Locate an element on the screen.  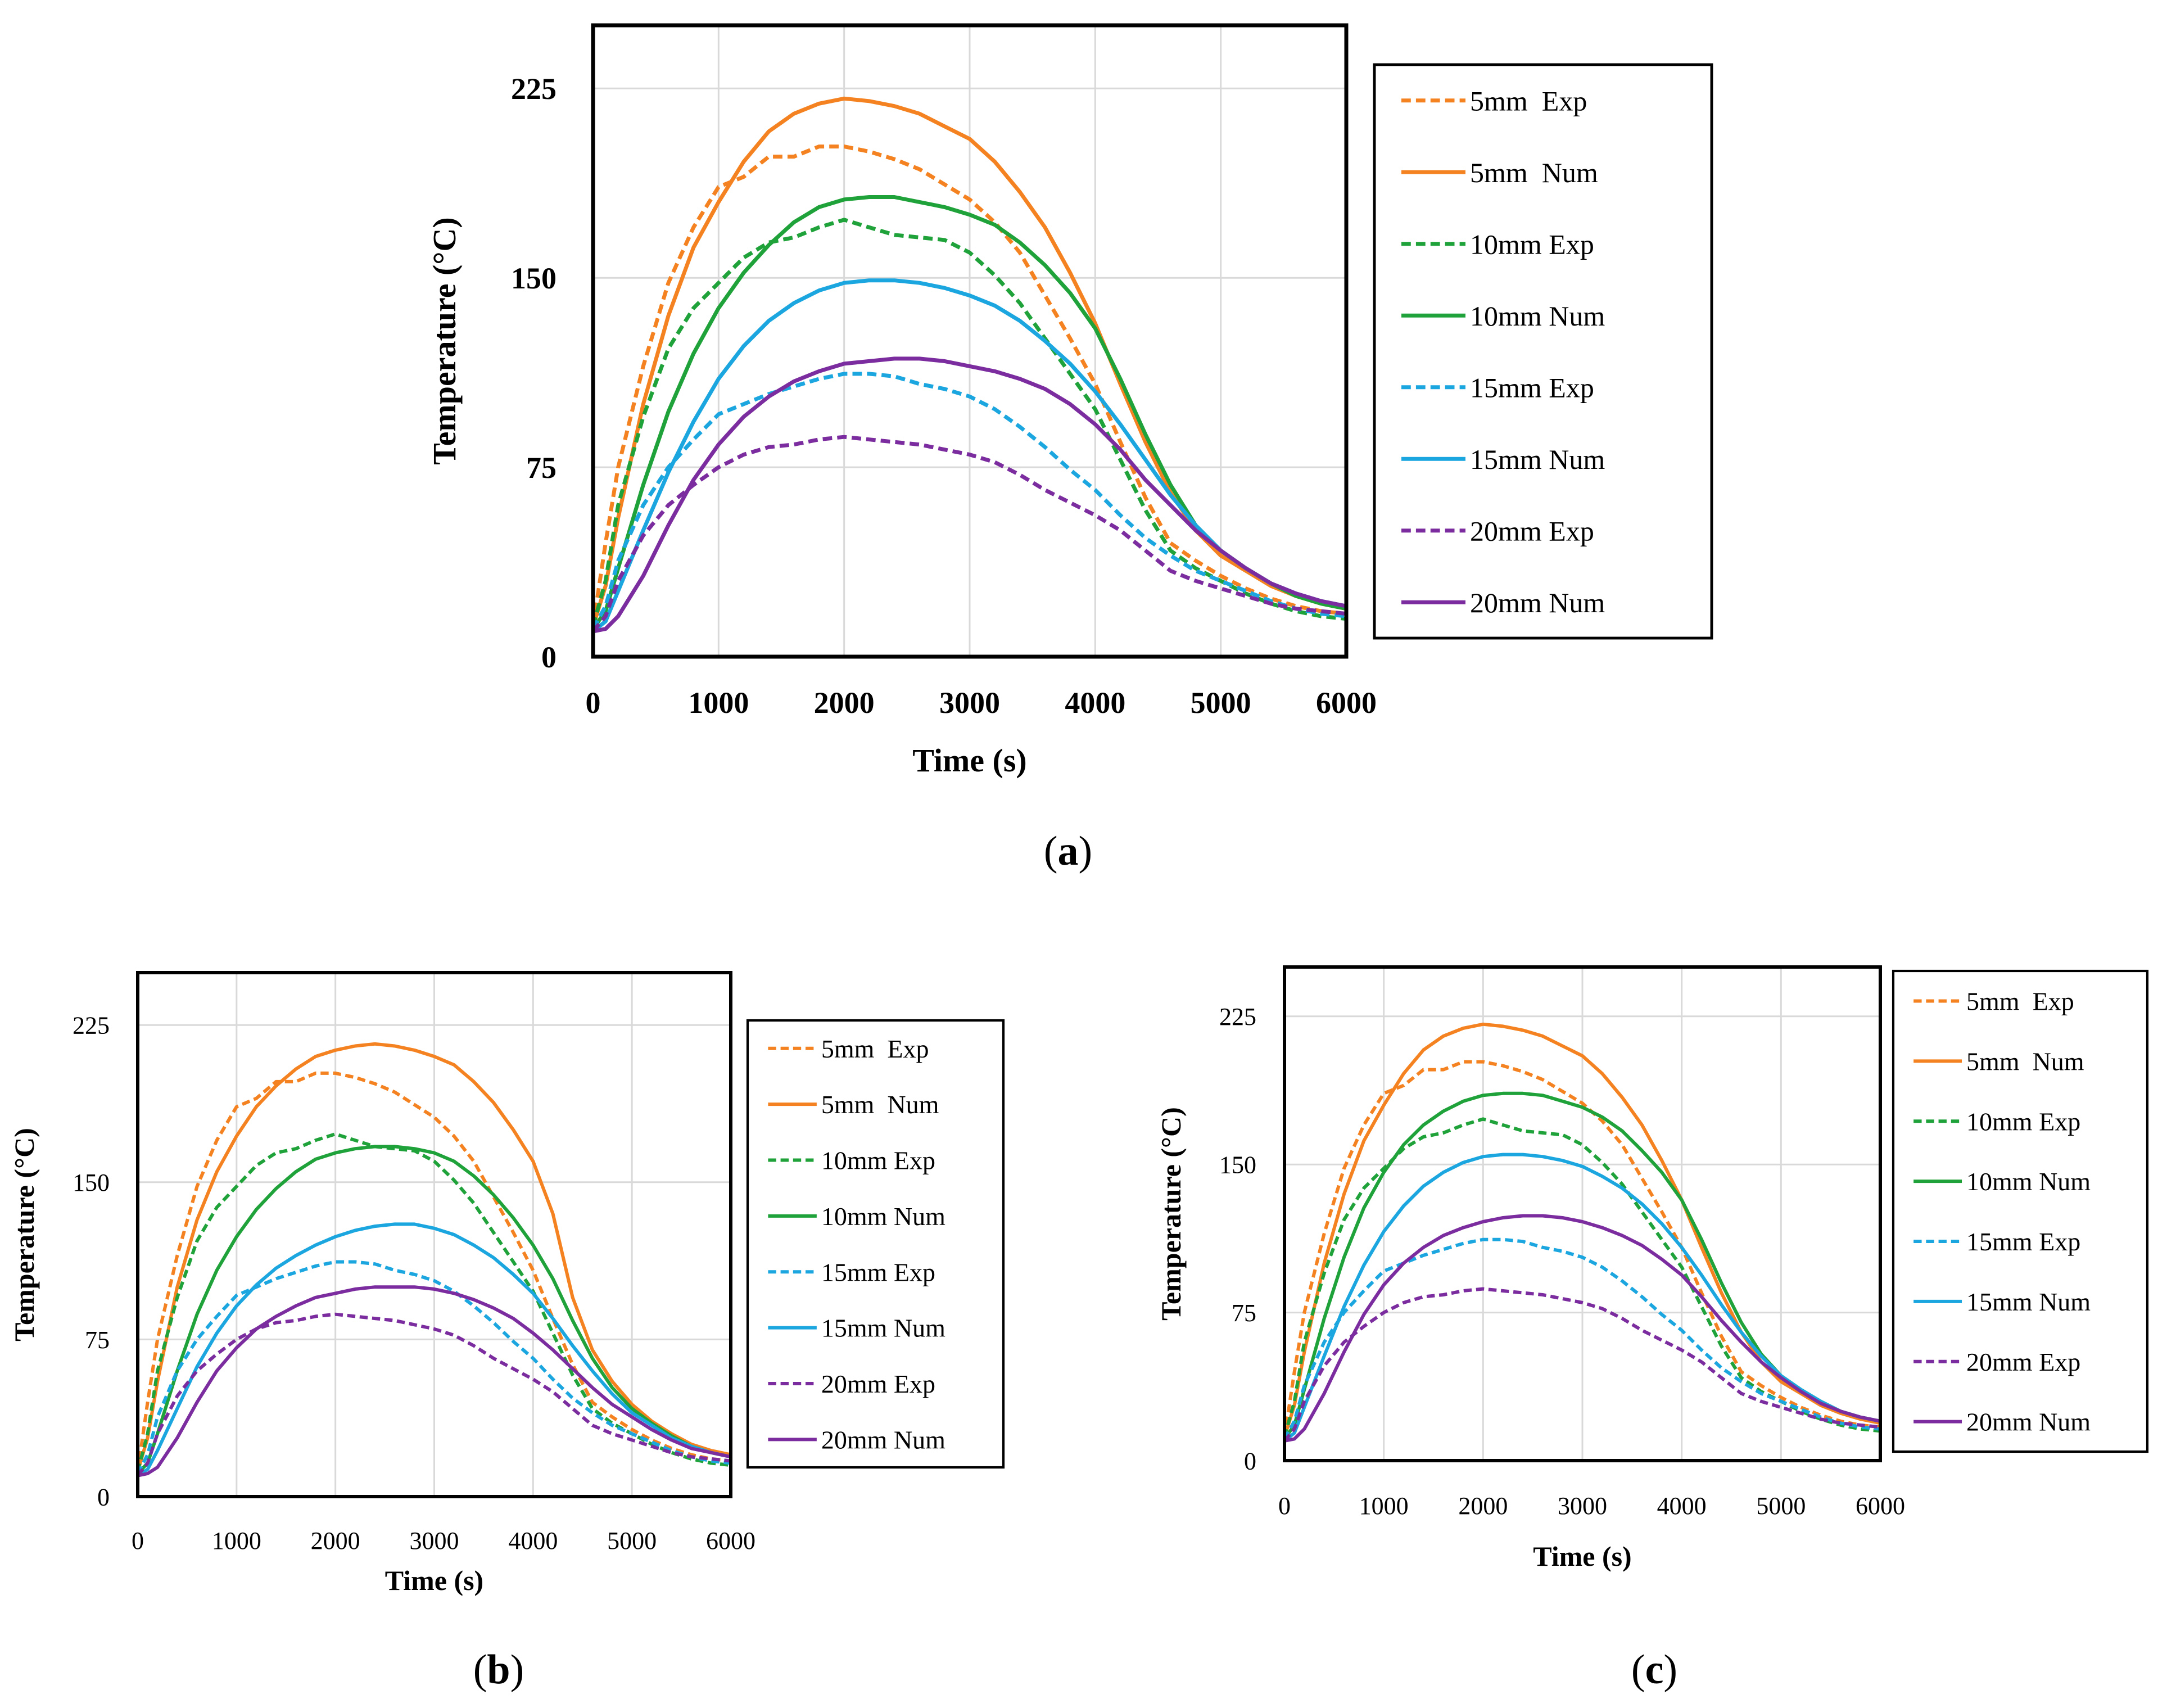
caption-c: (c) is located at coordinates (1654, 1670).